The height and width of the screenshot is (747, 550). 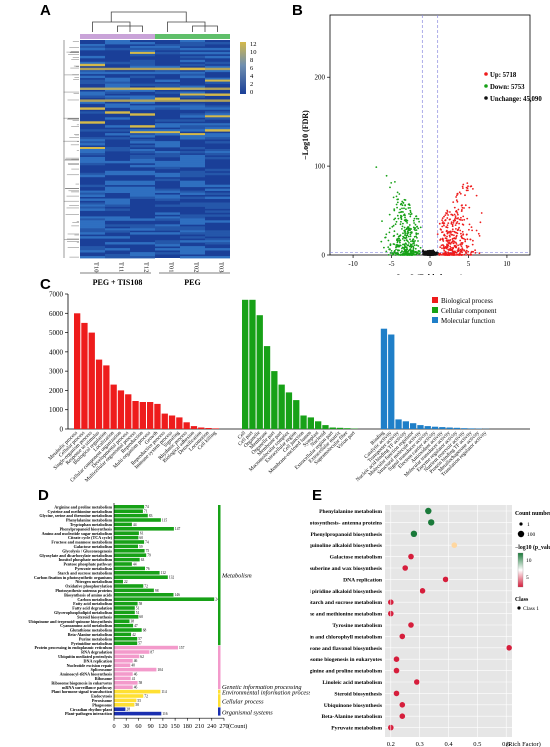 What do you see at coordinates (140, 644) in the screenshot?
I see `kegg-bar-value: 57` at bounding box center [140, 644].